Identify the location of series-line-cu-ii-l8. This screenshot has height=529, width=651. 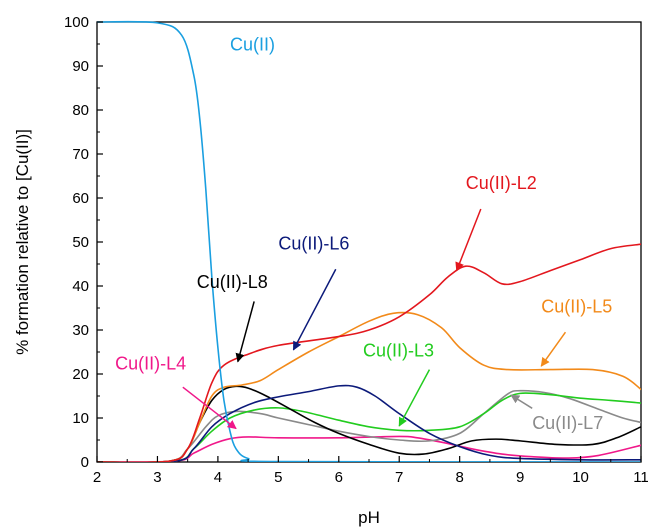
(369, 423).